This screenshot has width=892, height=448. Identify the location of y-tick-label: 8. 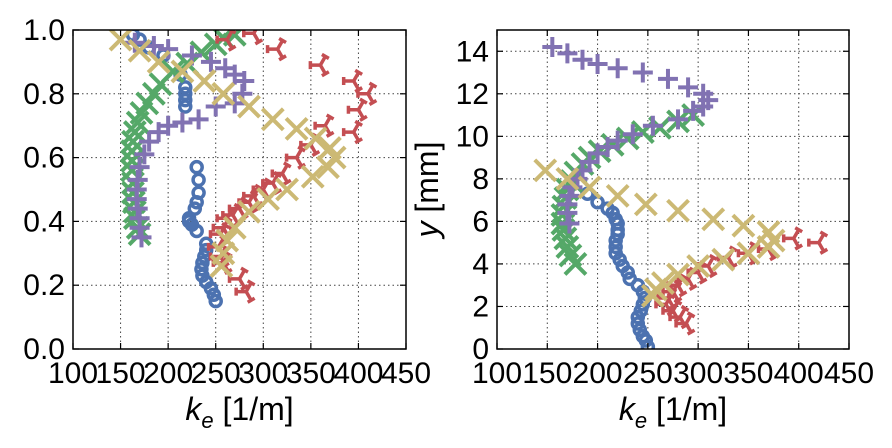
(480, 179).